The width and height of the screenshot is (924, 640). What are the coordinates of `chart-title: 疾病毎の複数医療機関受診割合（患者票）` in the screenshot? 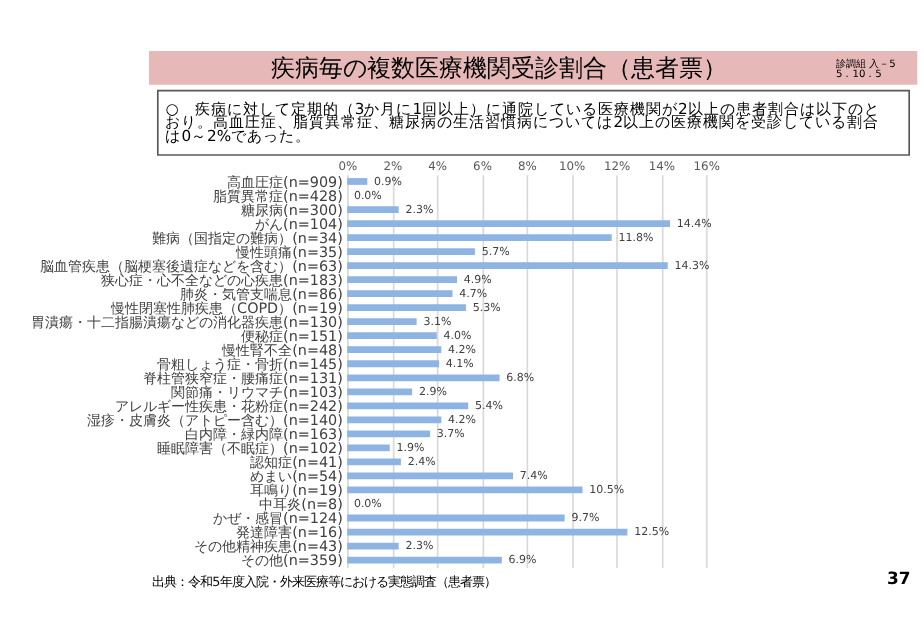 It's located at (499, 68).